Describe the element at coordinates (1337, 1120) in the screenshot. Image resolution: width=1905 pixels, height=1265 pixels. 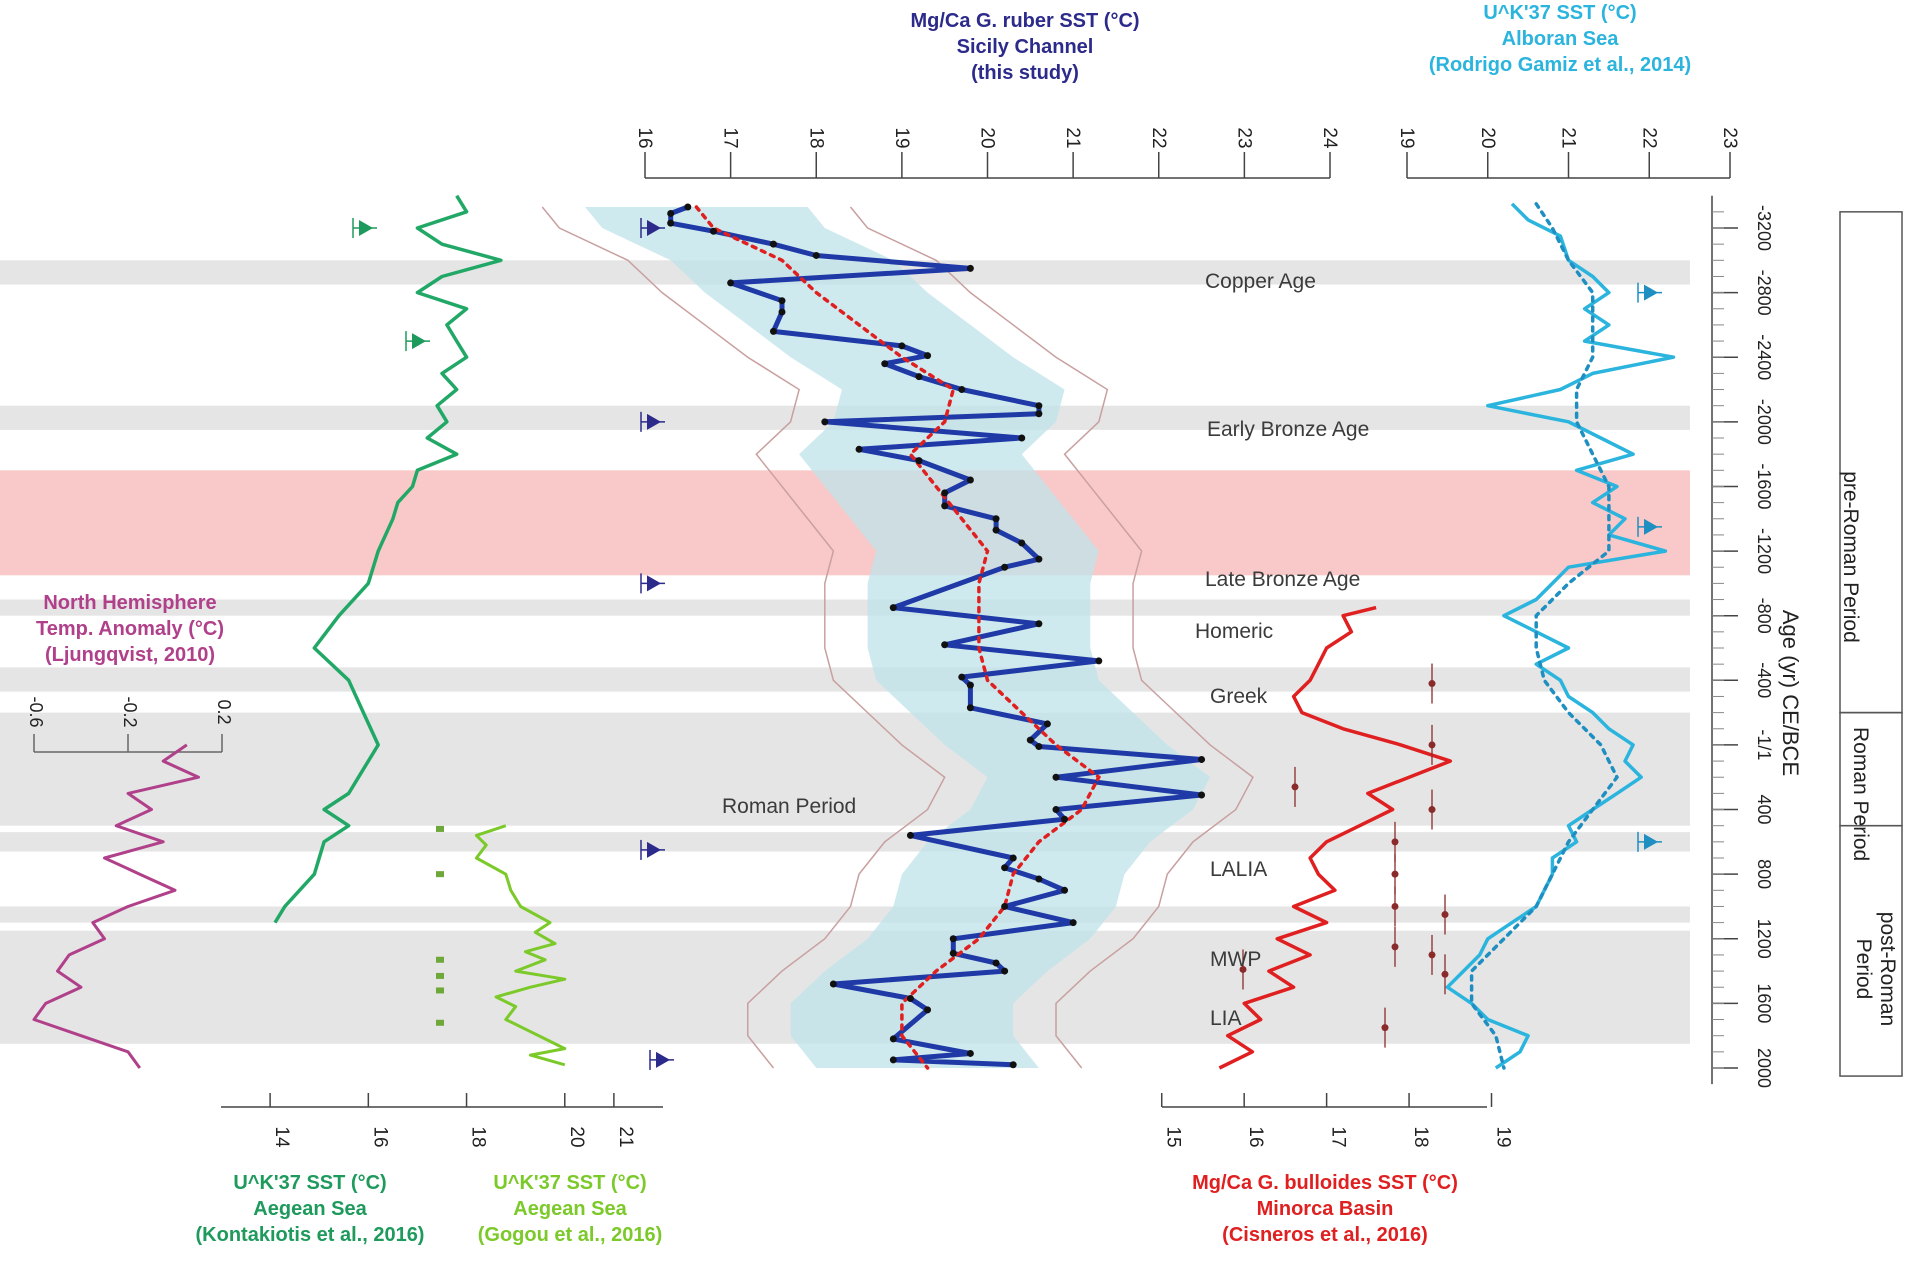
I see `minorca-axis: 15 16 17 18 19` at that location.